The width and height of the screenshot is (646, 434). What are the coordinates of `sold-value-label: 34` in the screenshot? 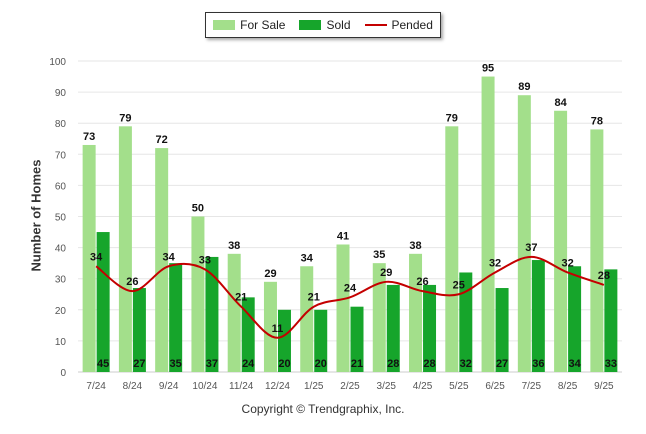 It's located at (574, 364).